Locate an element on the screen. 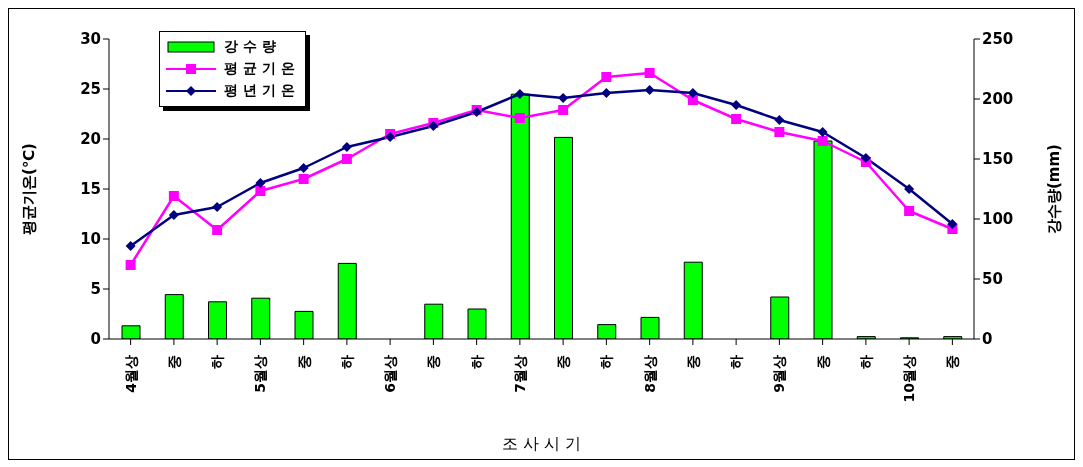 The image size is (1083, 467). legend-label: 평 균 기 온 is located at coordinates (259, 69).